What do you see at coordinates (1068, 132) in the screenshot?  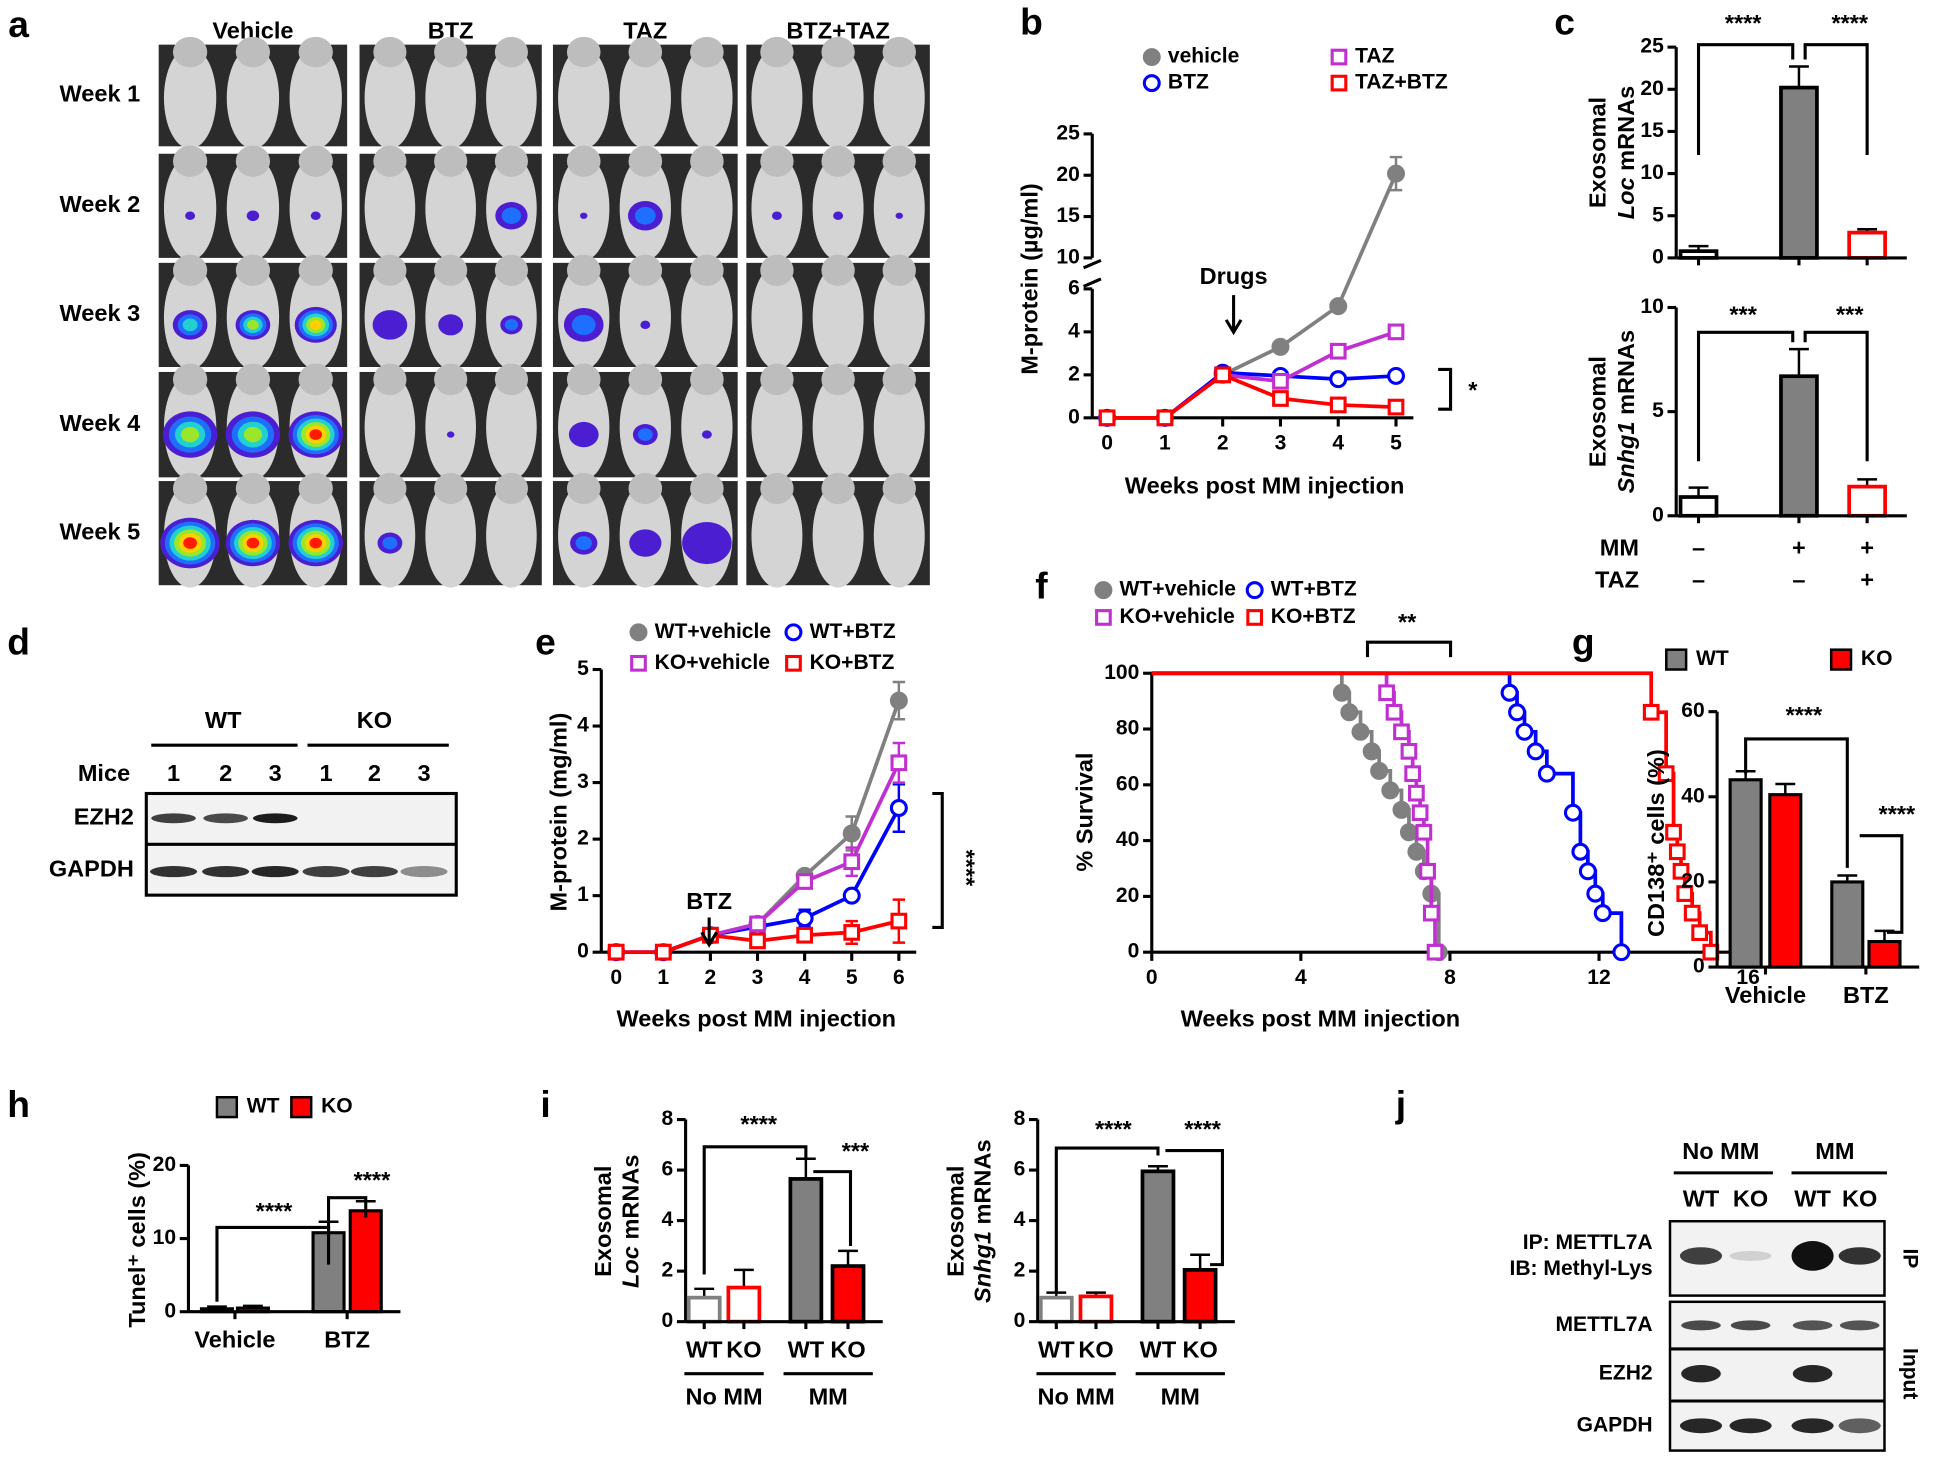 I see `y-tick-label: 25` at bounding box center [1068, 132].